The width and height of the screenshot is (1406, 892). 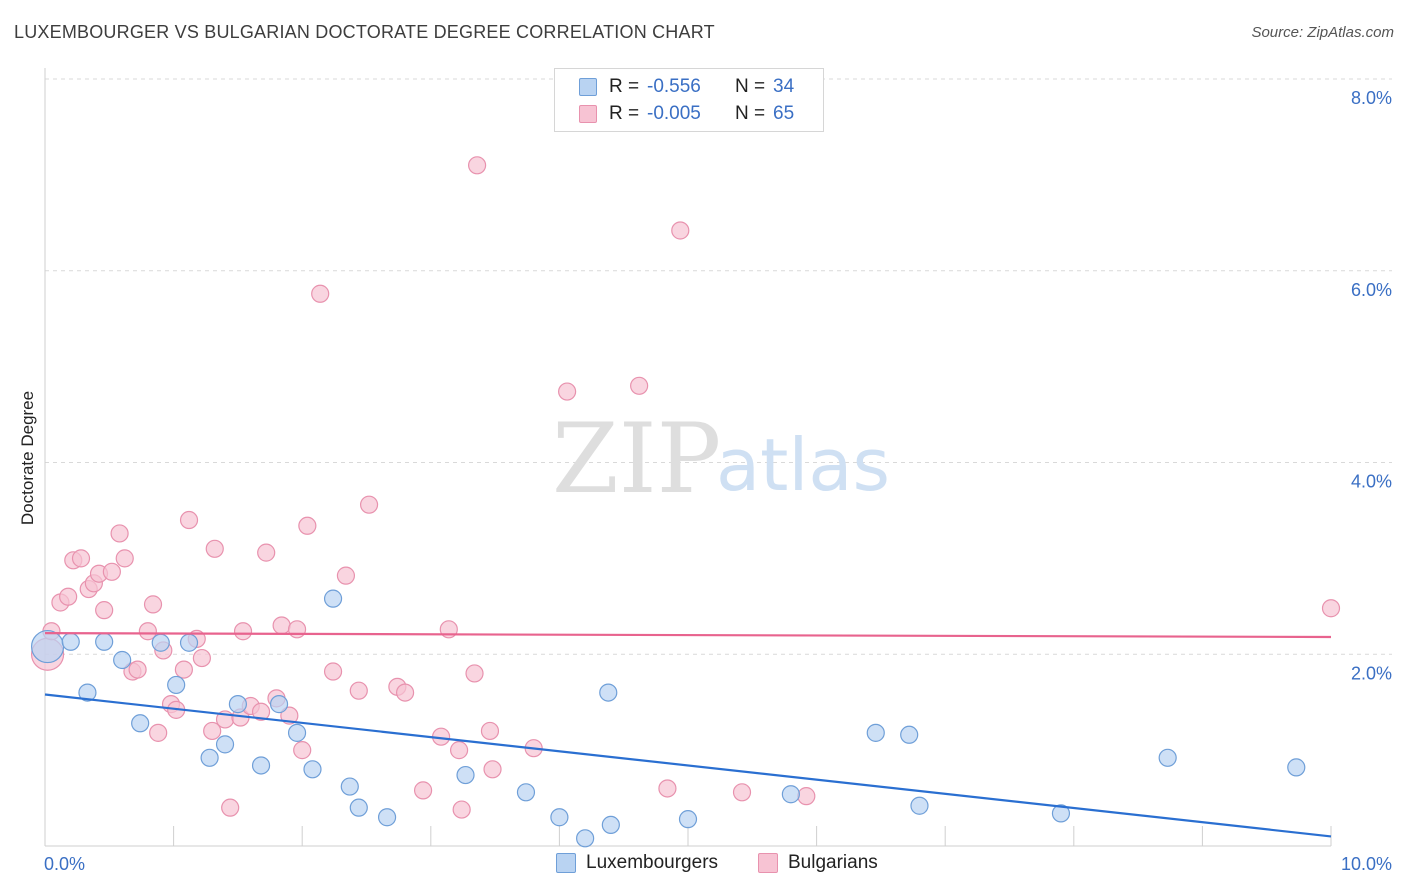 What do you see at coordinates (636, 459) in the screenshot?
I see `watermark-zip: ZIP` at bounding box center [636, 459].